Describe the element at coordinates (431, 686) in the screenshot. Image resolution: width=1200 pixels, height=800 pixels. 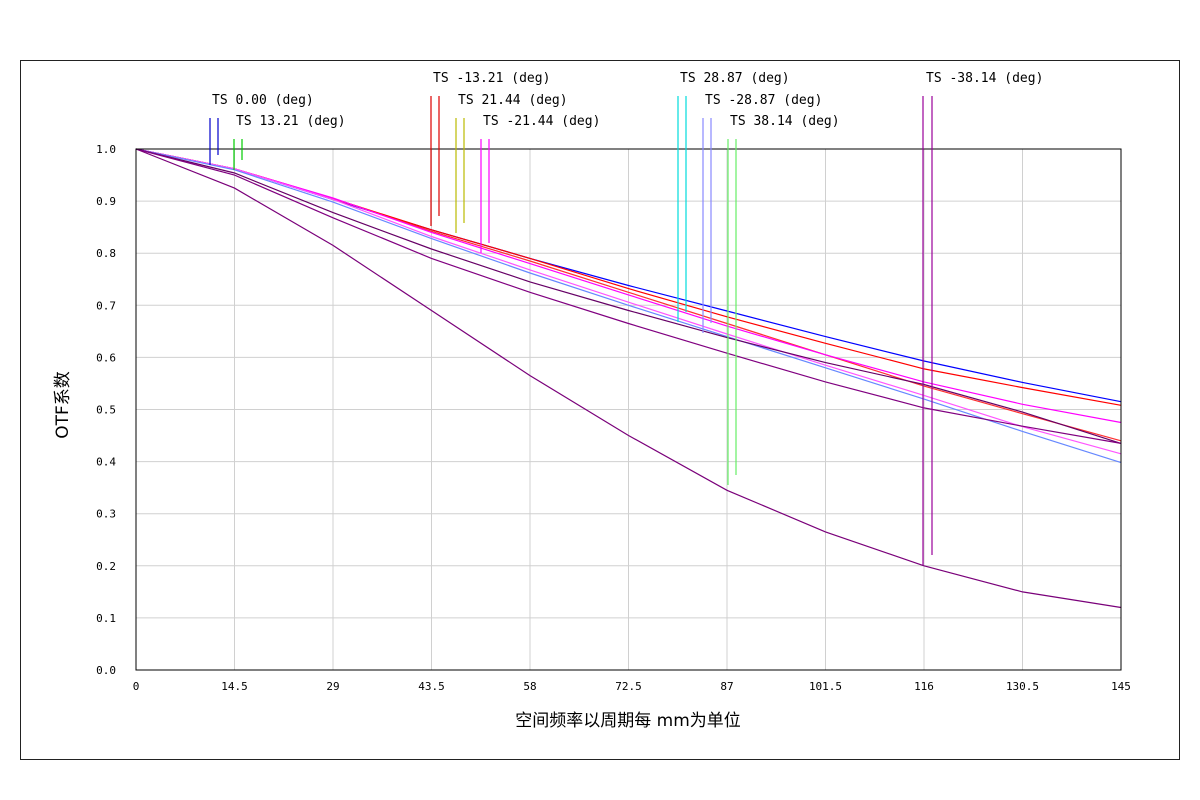
I see `x-tick-label: 43.5` at that location.